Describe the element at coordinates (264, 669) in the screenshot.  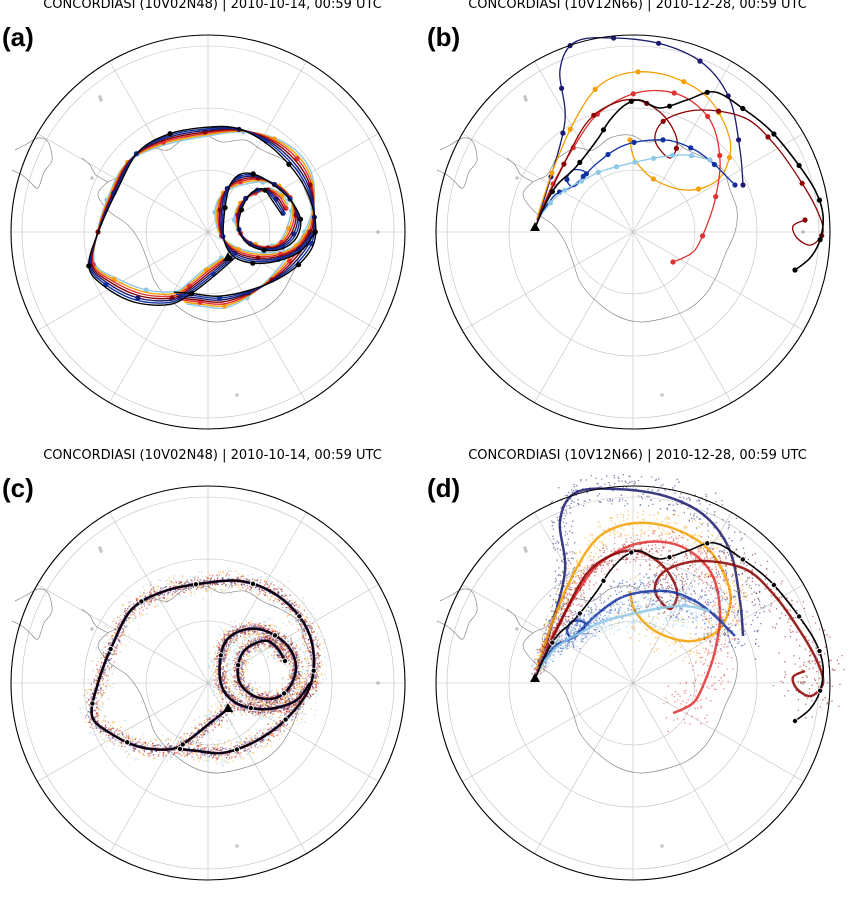
I see `reference-trajectory` at that location.